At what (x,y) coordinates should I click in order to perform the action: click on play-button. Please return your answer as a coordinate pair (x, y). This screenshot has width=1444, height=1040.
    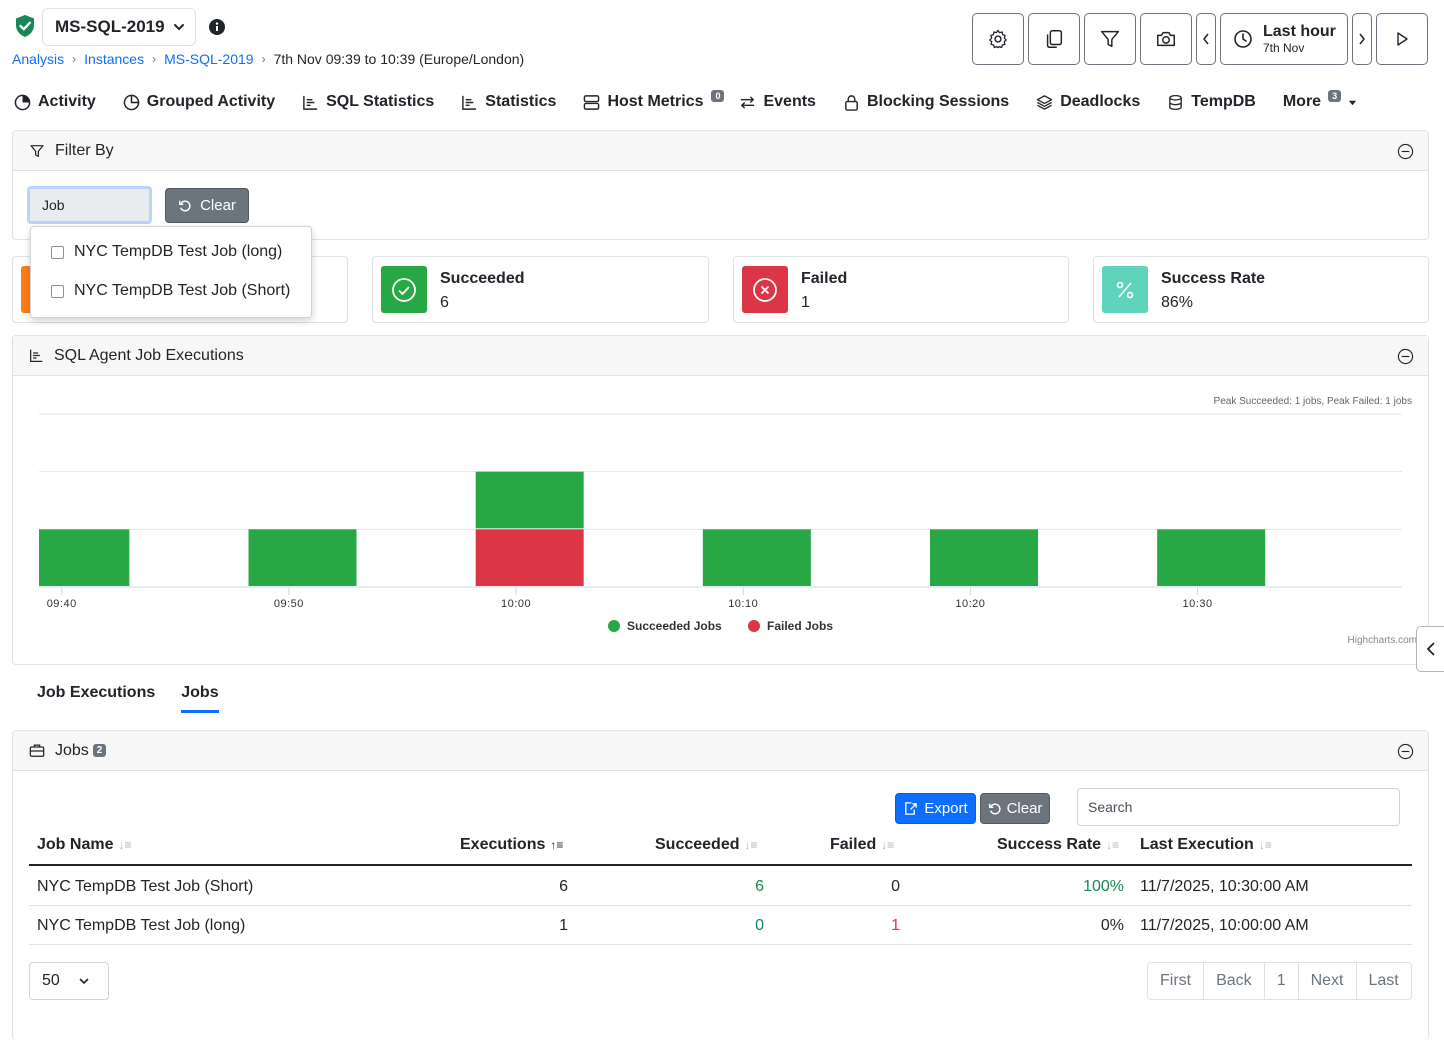
    Looking at the image, I should click on (1402, 39).